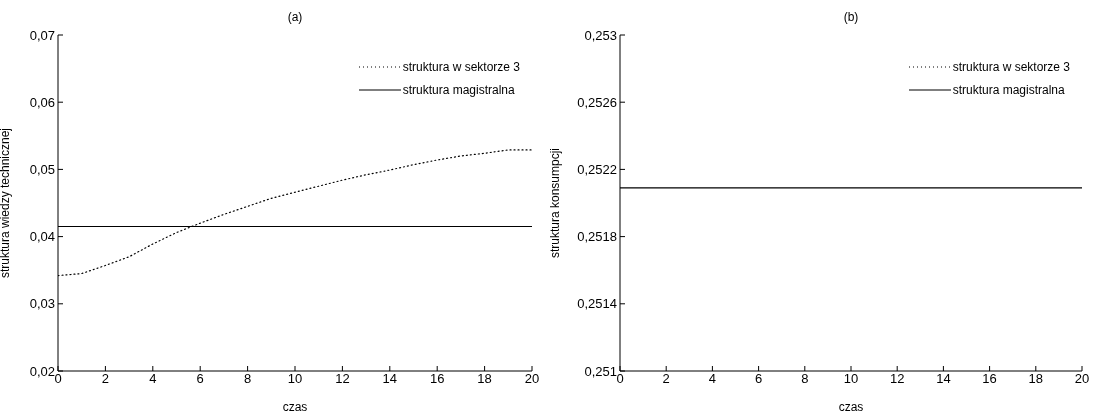 The width and height of the screenshot is (1103, 414). Describe the element at coordinates (295, 17) in the screenshot. I see `chart-title: (a)` at that location.